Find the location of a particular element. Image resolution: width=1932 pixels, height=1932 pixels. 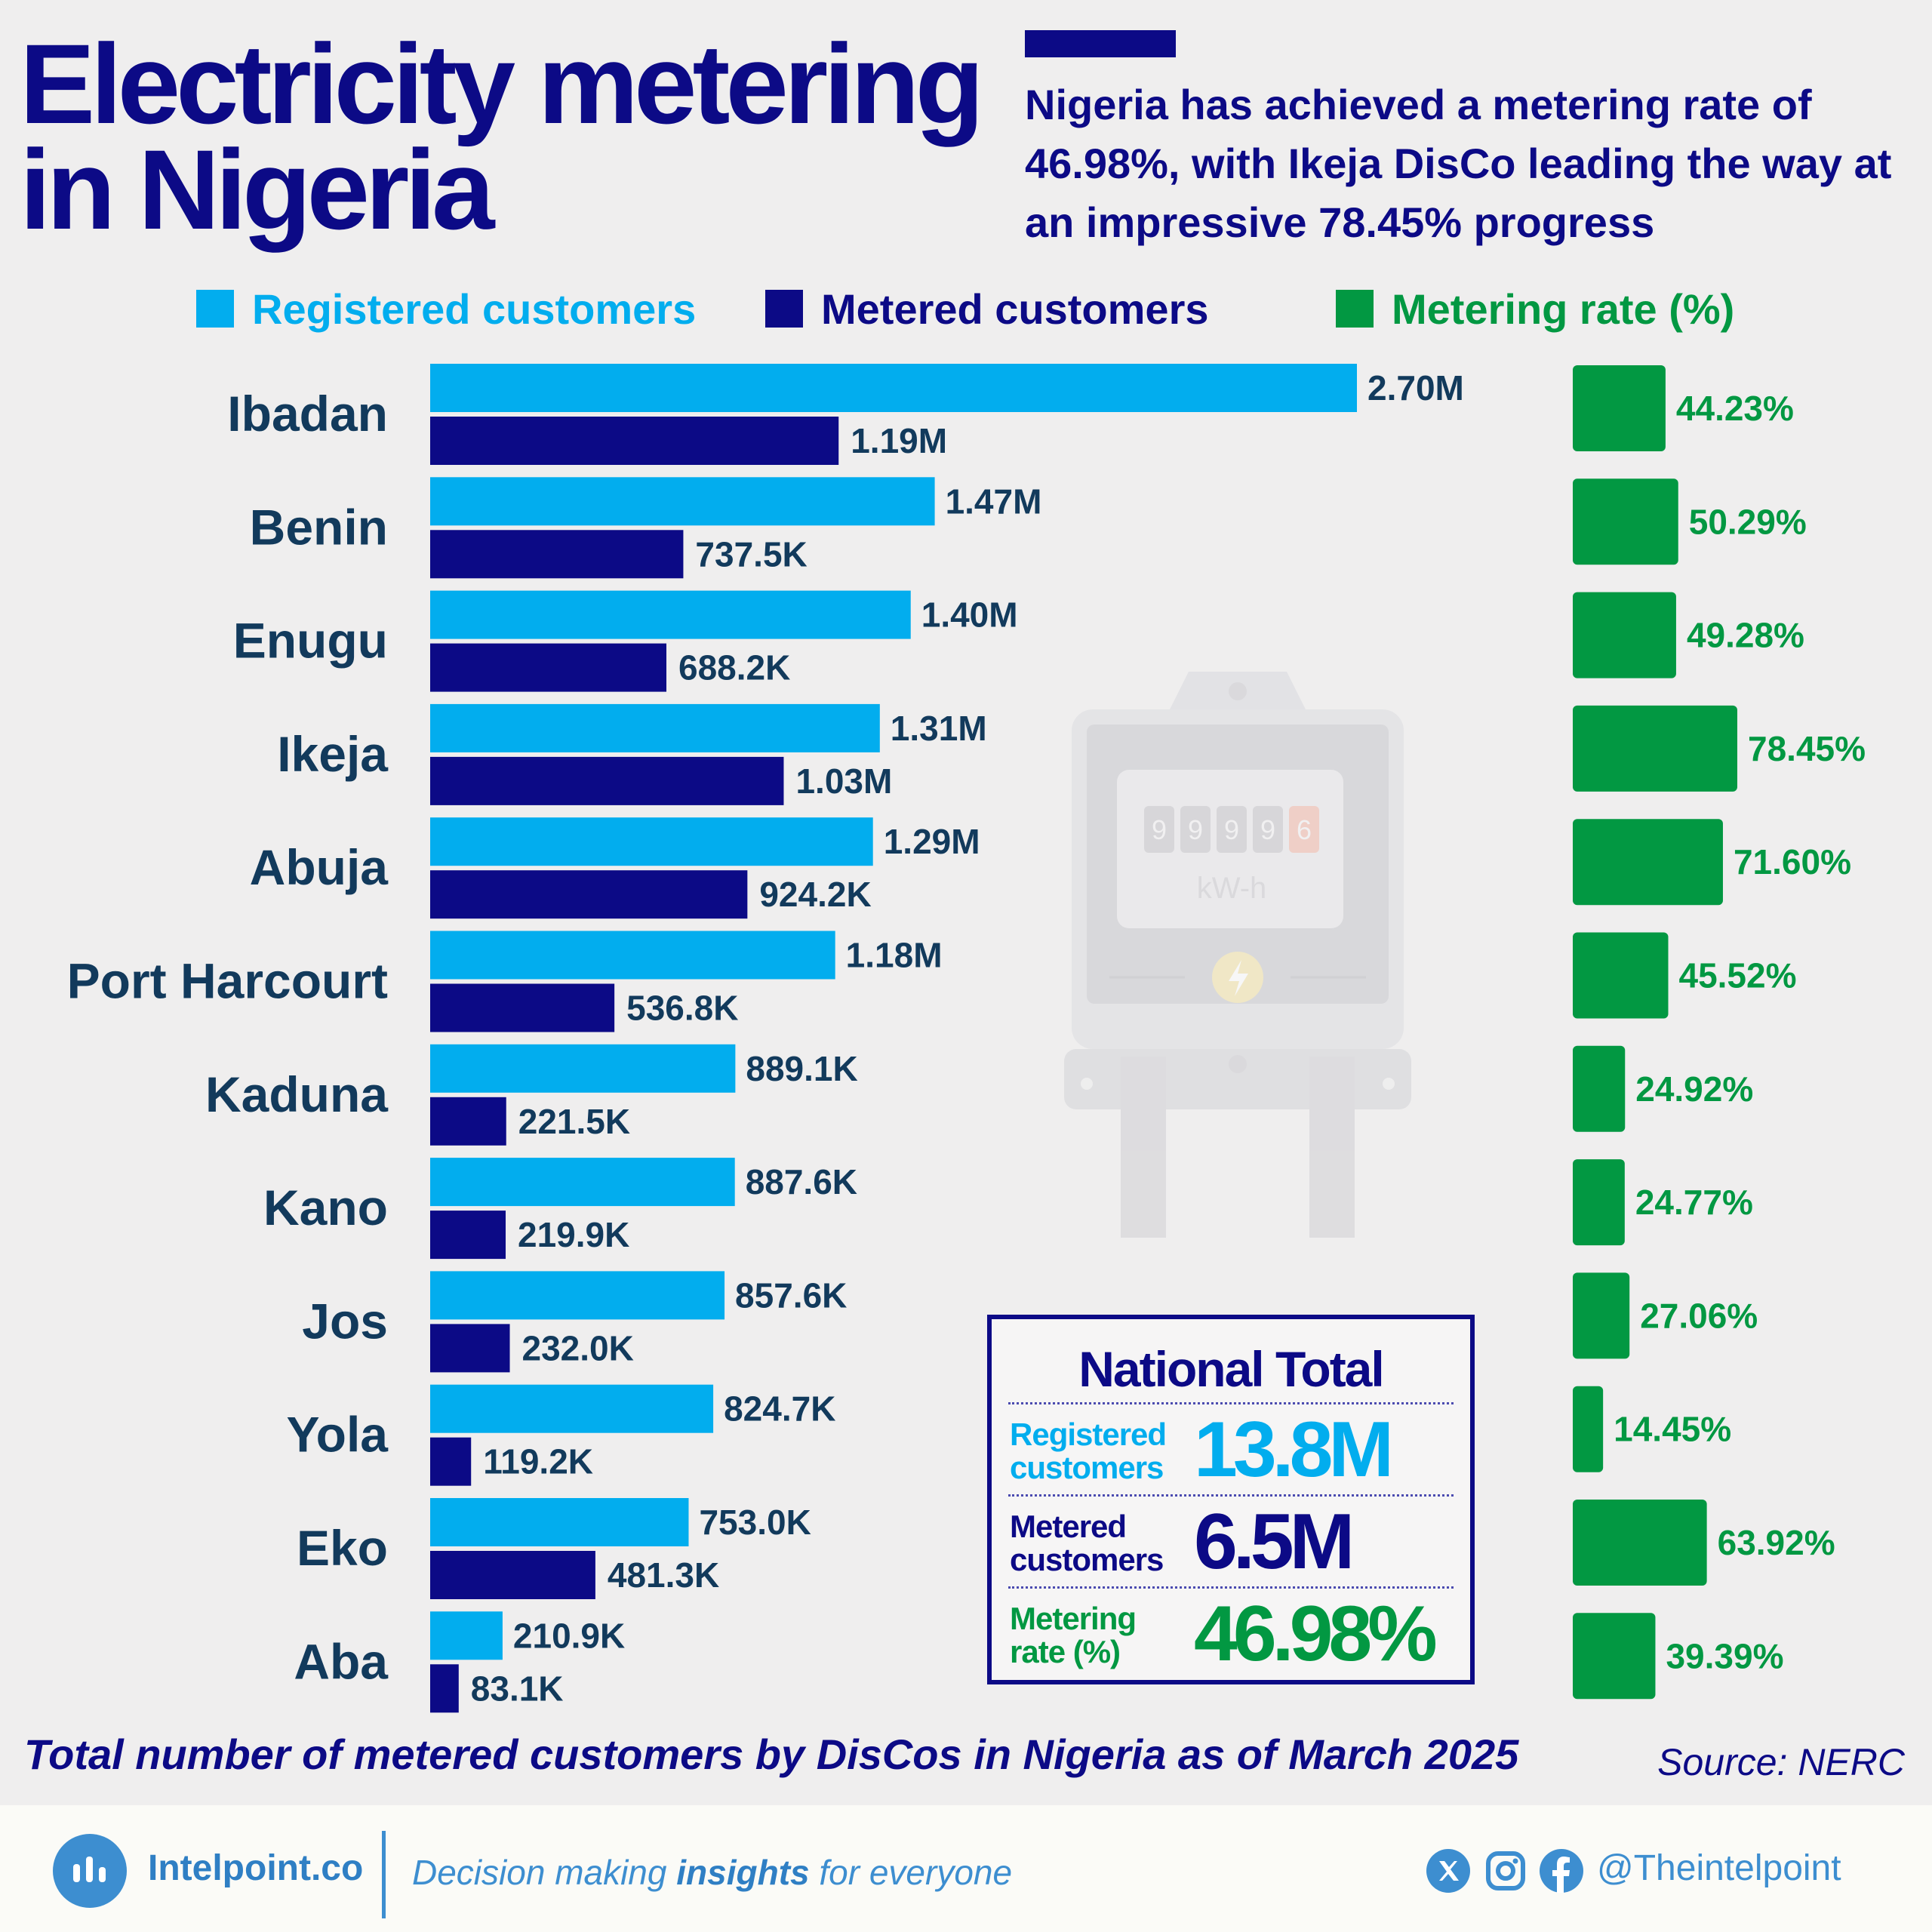

electricity-meter-illustration: 9 9 9 9 6 kW-h is located at coordinates (1237, 955).